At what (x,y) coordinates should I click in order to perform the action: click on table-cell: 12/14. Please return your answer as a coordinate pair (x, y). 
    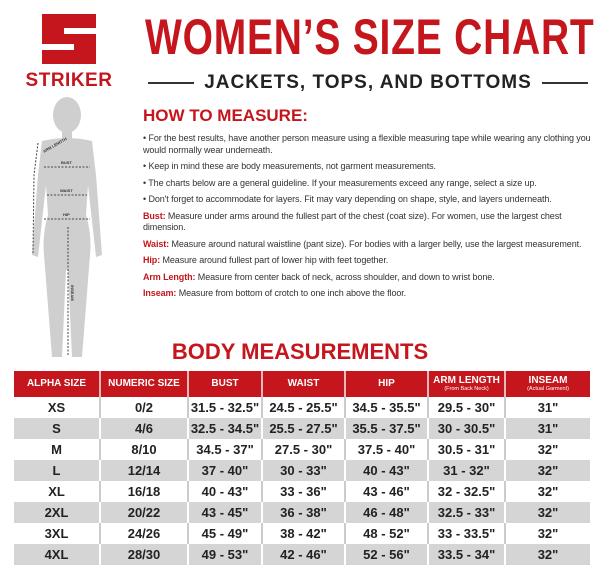
    Looking at the image, I should click on (144, 470).